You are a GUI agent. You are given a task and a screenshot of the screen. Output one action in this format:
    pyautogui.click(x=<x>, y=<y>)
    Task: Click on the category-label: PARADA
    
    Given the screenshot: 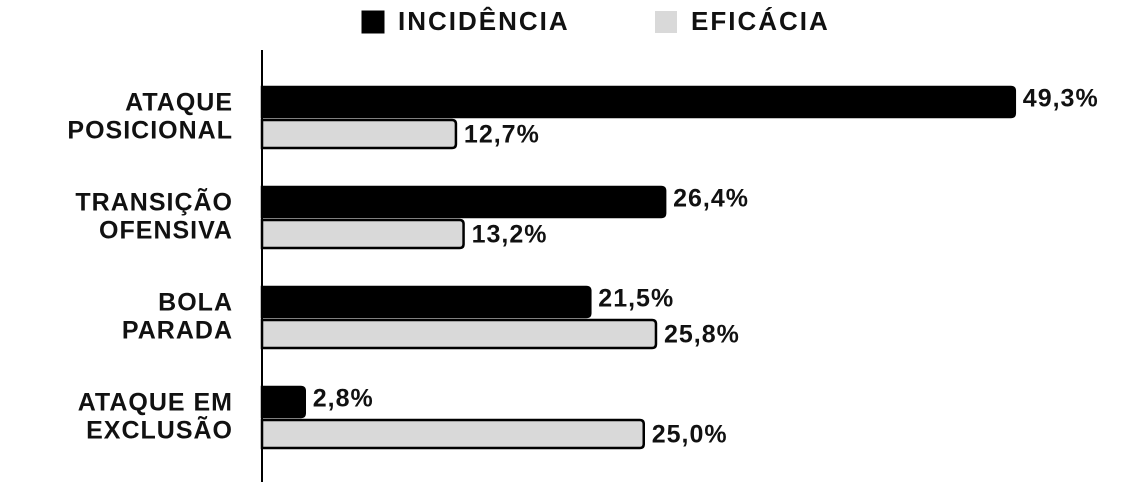 What is the action you would take?
    pyautogui.click(x=177, y=331)
    